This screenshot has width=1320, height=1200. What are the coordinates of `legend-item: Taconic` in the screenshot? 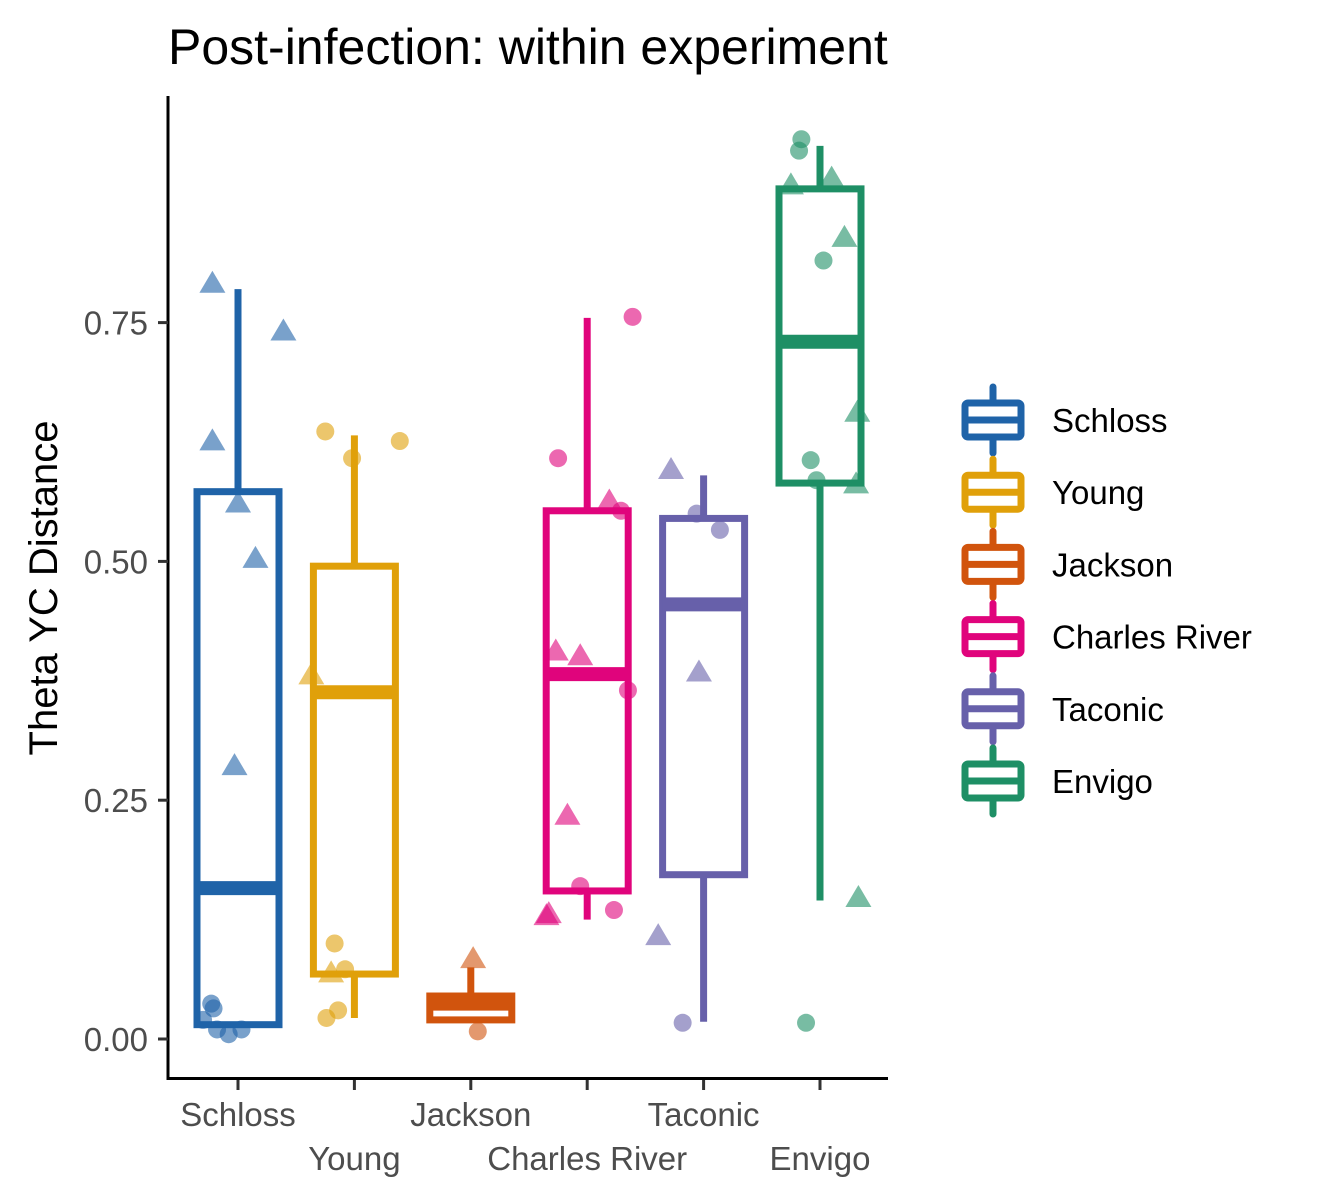 It's located at (1062, 709).